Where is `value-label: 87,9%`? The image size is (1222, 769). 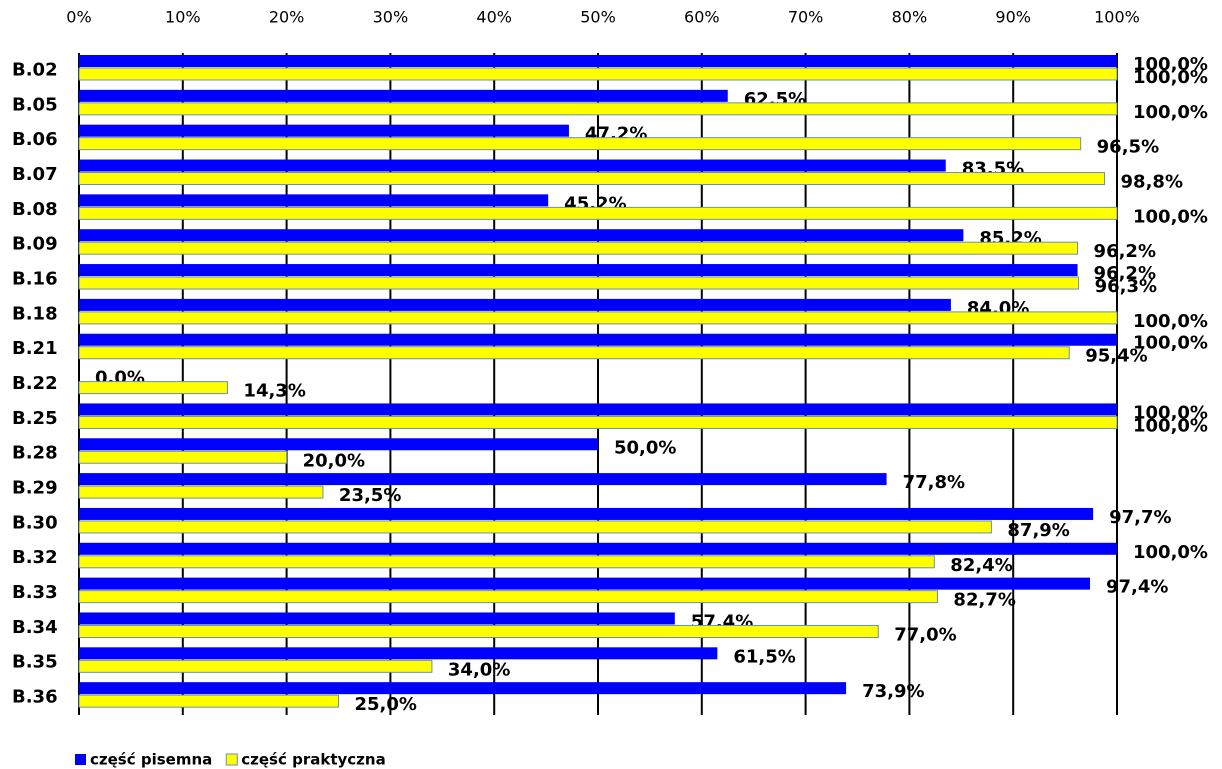
value-label: 87,9% is located at coordinates (1038, 530).